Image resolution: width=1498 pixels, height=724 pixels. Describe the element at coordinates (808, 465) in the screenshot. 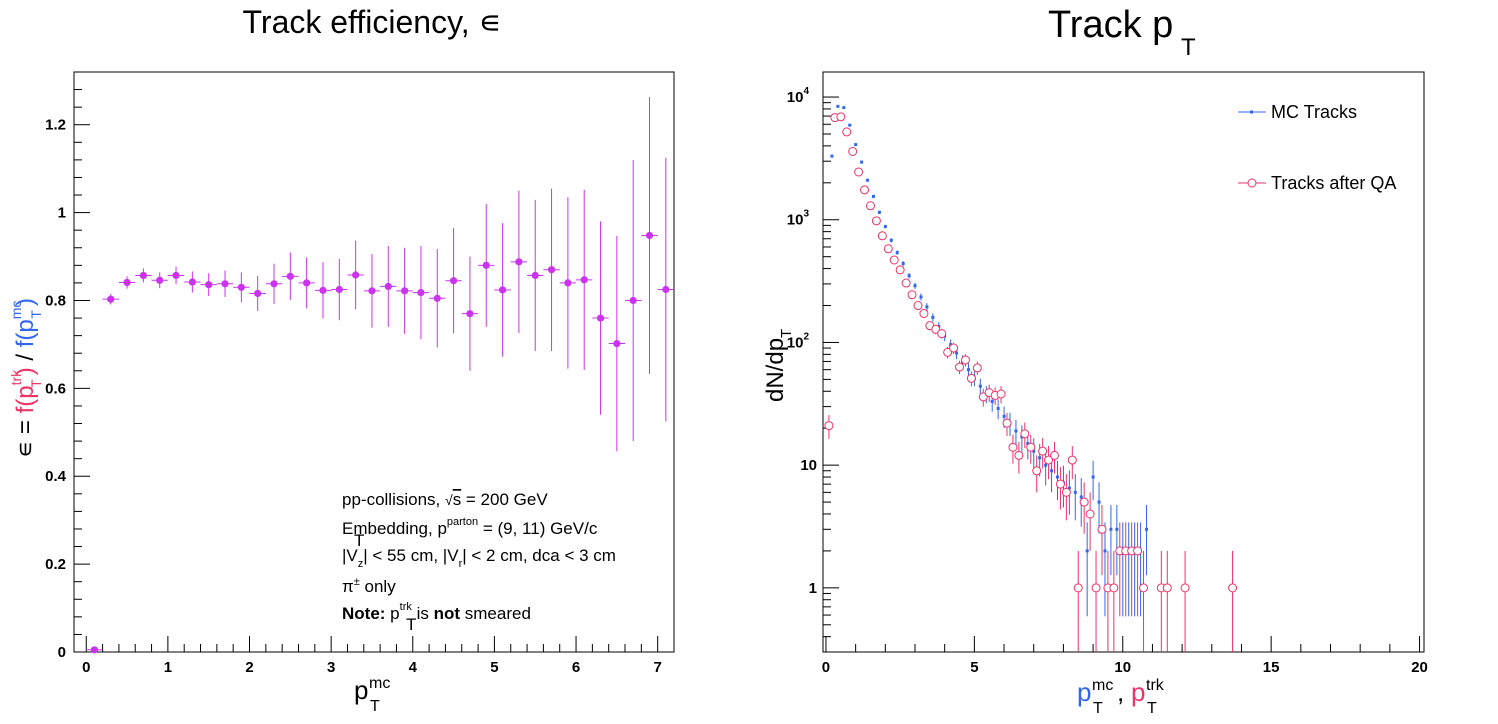

I see `y-tick-label: 10` at that location.